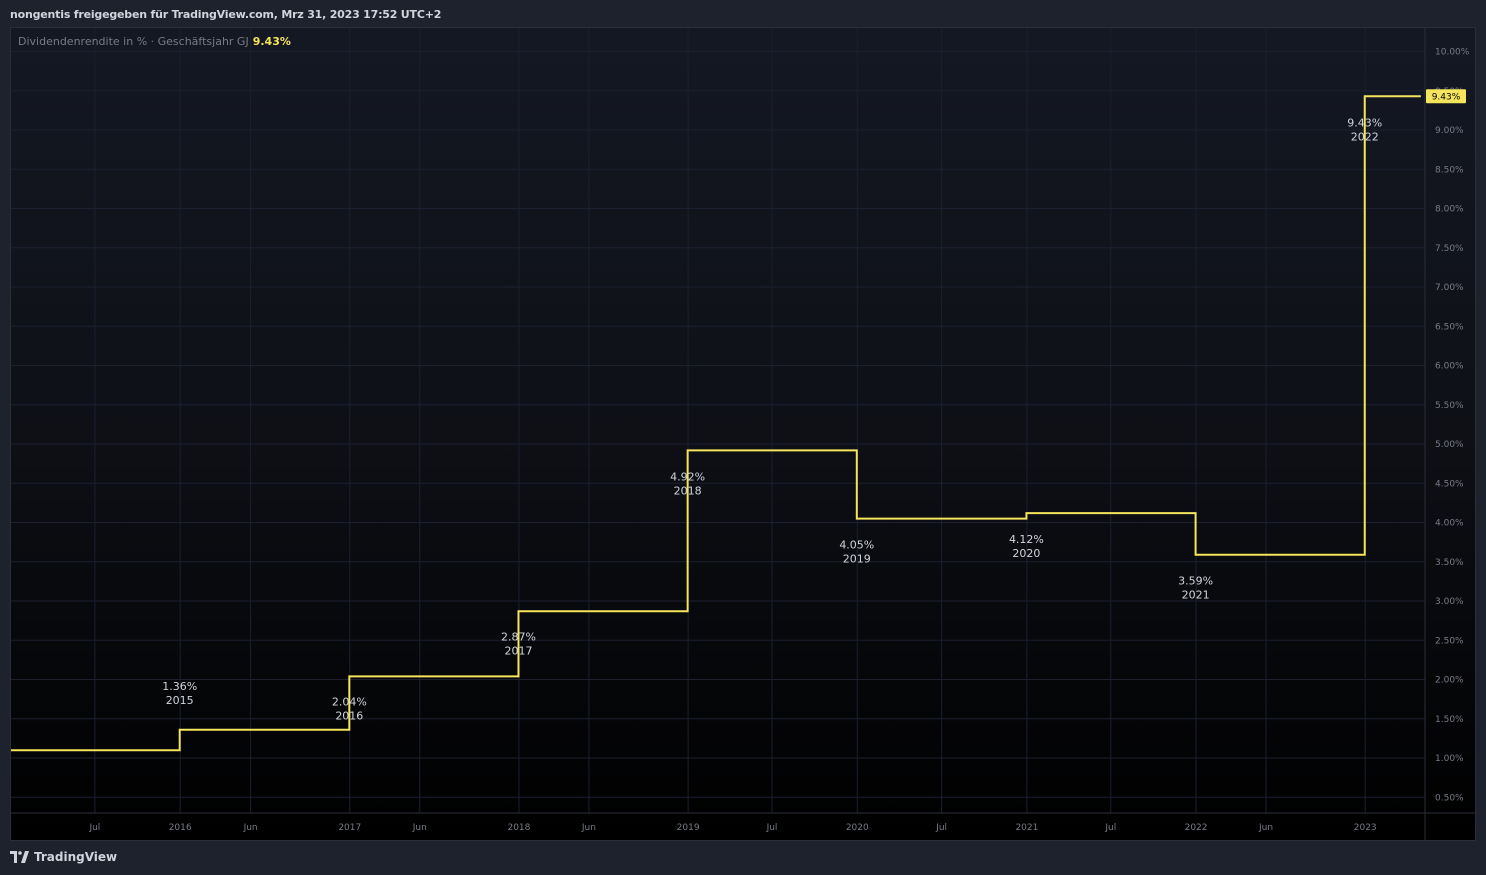 Image resolution: width=1486 pixels, height=875 pixels. Describe the element at coordinates (1449, 524) in the screenshot. I see `y-tick-label: 4.00%` at that location.